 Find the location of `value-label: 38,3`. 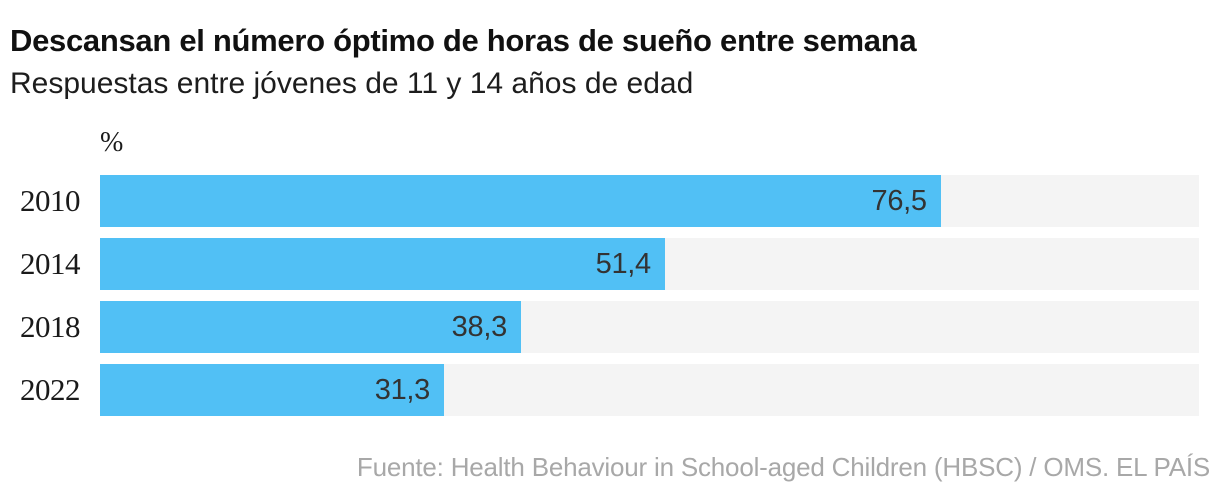

value-label: 38,3 is located at coordinates (479, 327).